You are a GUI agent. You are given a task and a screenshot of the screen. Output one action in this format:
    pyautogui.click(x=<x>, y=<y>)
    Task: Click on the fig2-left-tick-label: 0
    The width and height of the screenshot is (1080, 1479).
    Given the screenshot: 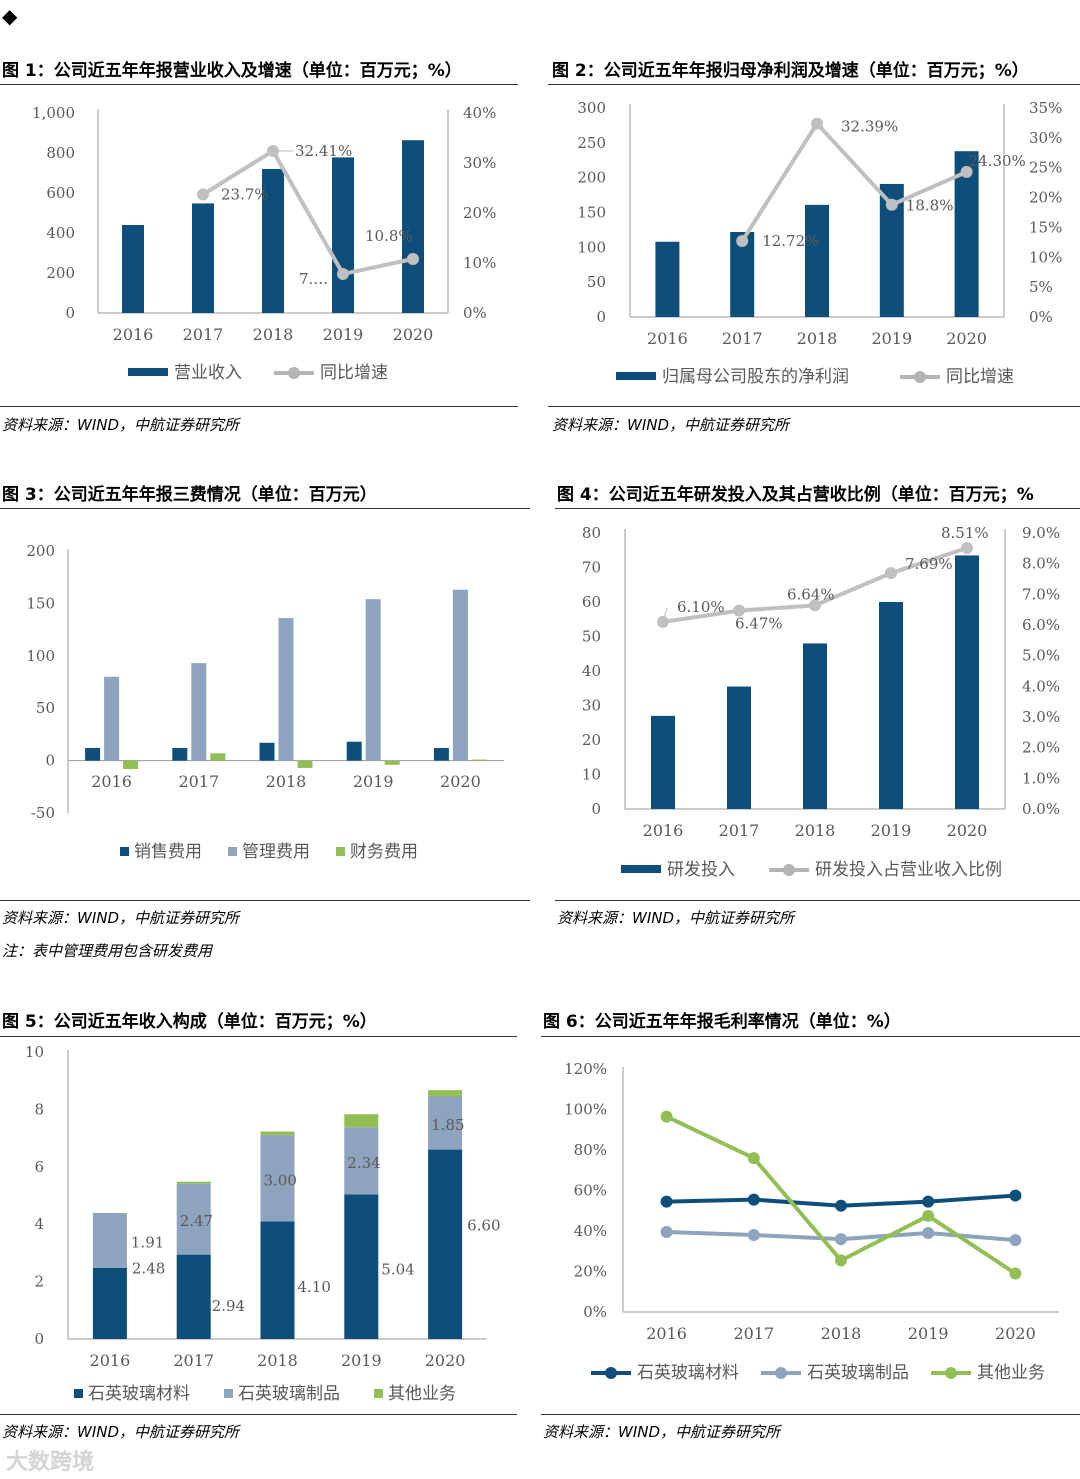 What is the action you would take?
    pyautogui.click(x=601, y=317)
    